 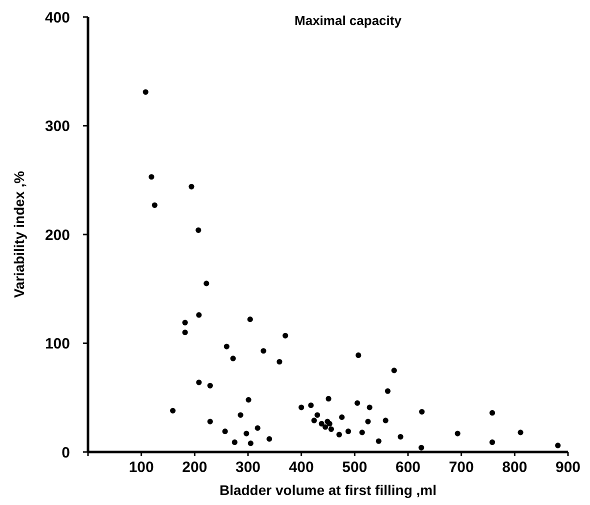 I want to click on y-axis-title: Variability index ,%, so click(x=19, y=234).